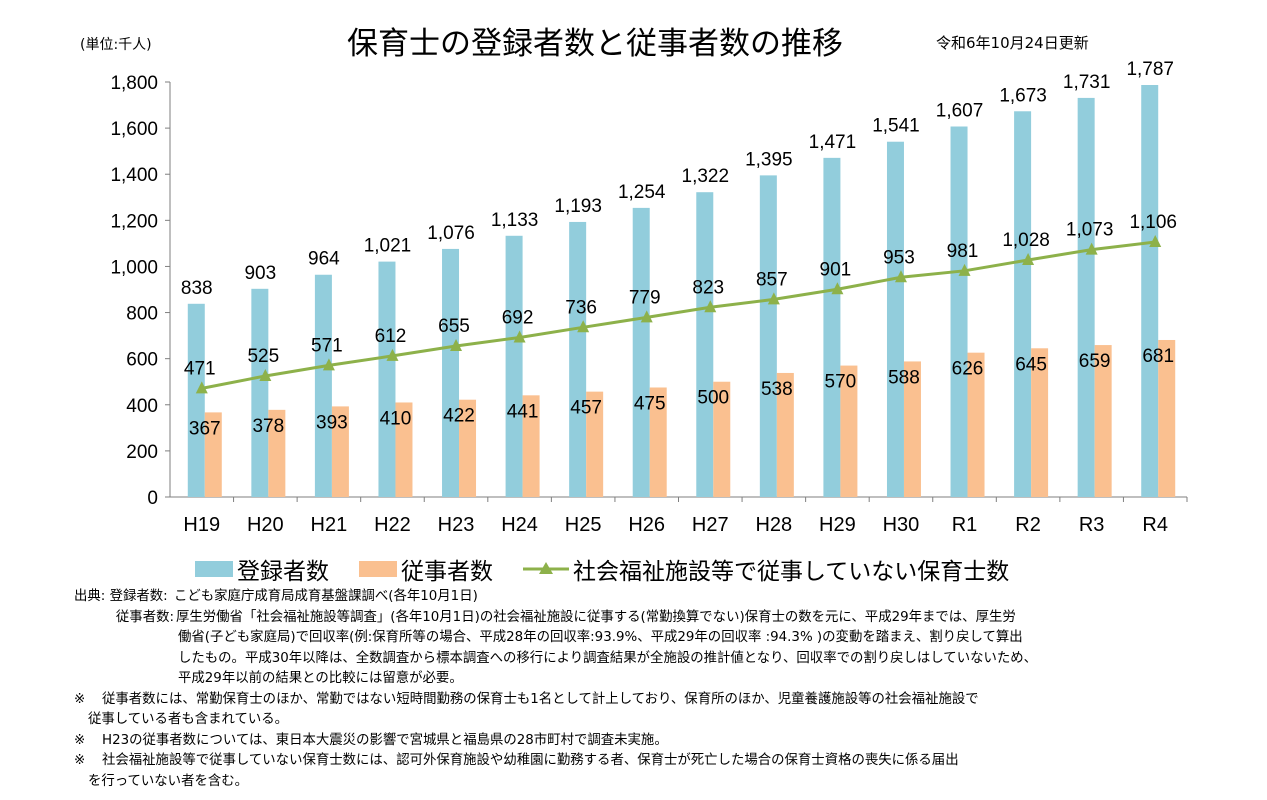 The width and height of the screenshot is (1267, 800). Describe the element at coordinates (963, 251) in the screenshot. I see `label-line: 981` at that location.